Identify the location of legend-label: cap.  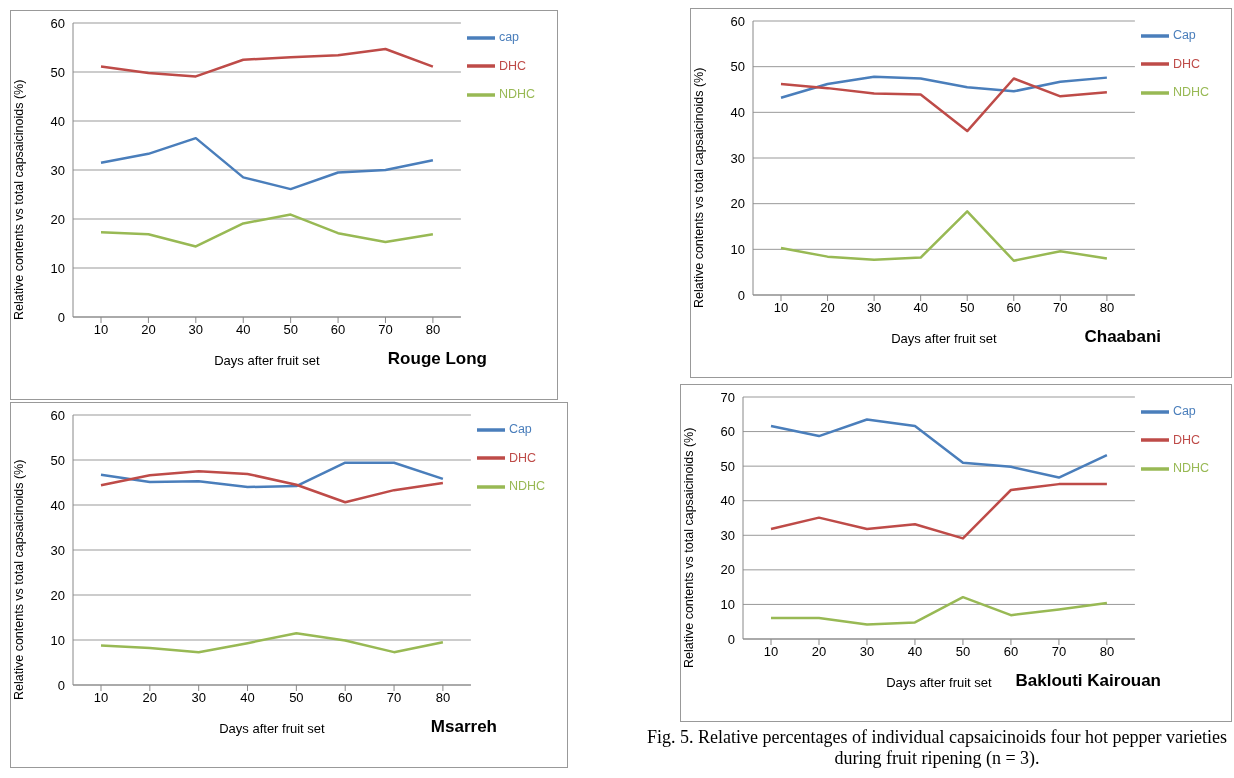
(509, 37).